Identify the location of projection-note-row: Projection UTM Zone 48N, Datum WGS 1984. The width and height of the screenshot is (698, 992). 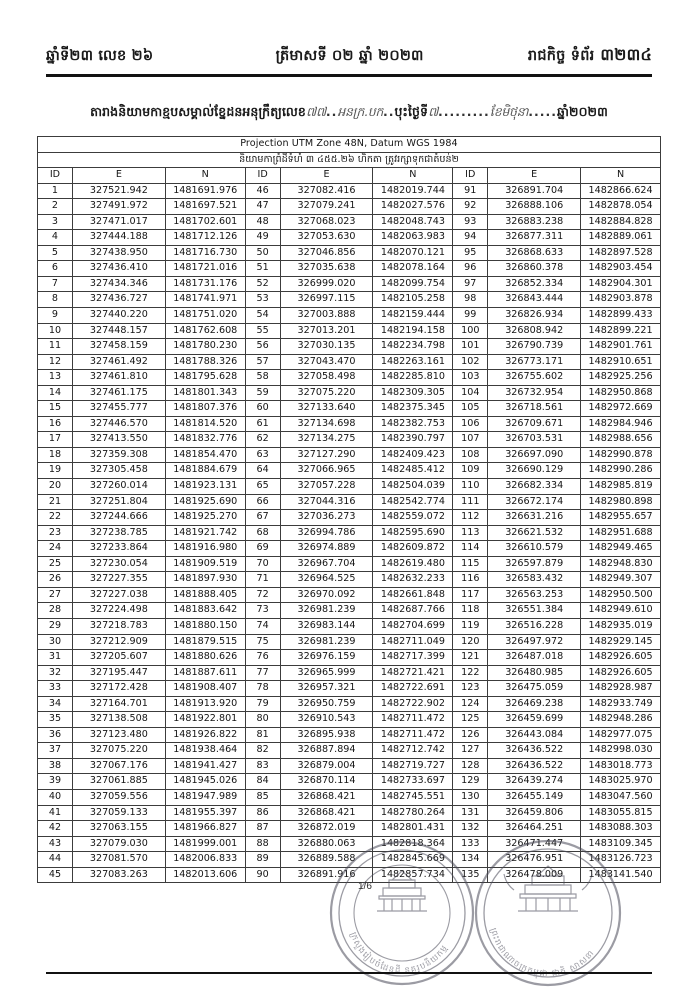
(349, 144).